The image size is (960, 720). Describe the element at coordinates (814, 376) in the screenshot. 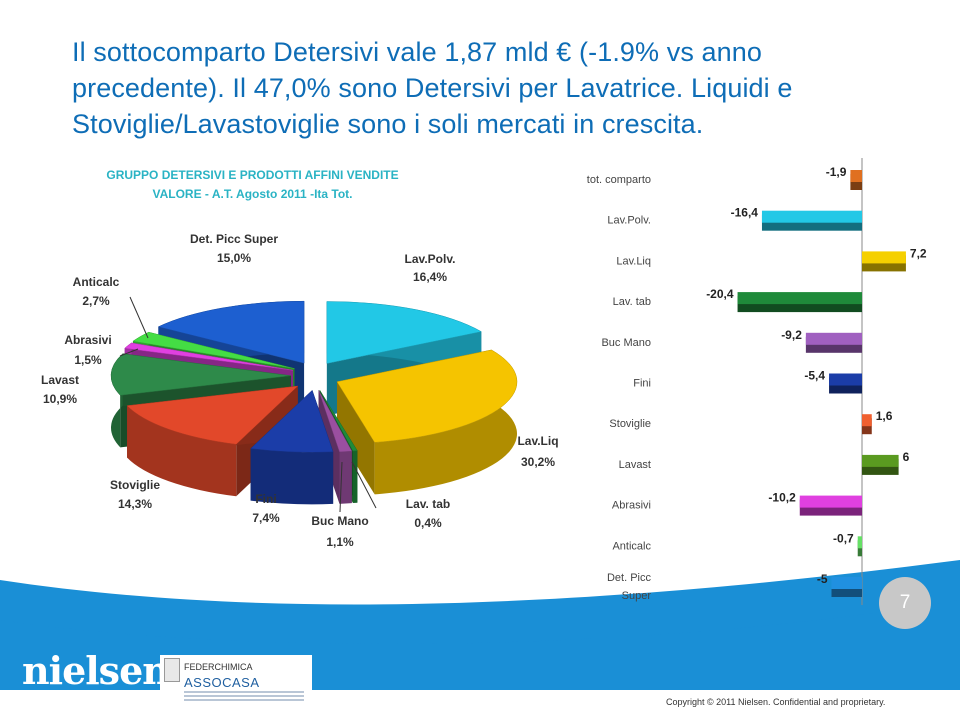

I see `bar-value-label-6: -5,4` at that location.